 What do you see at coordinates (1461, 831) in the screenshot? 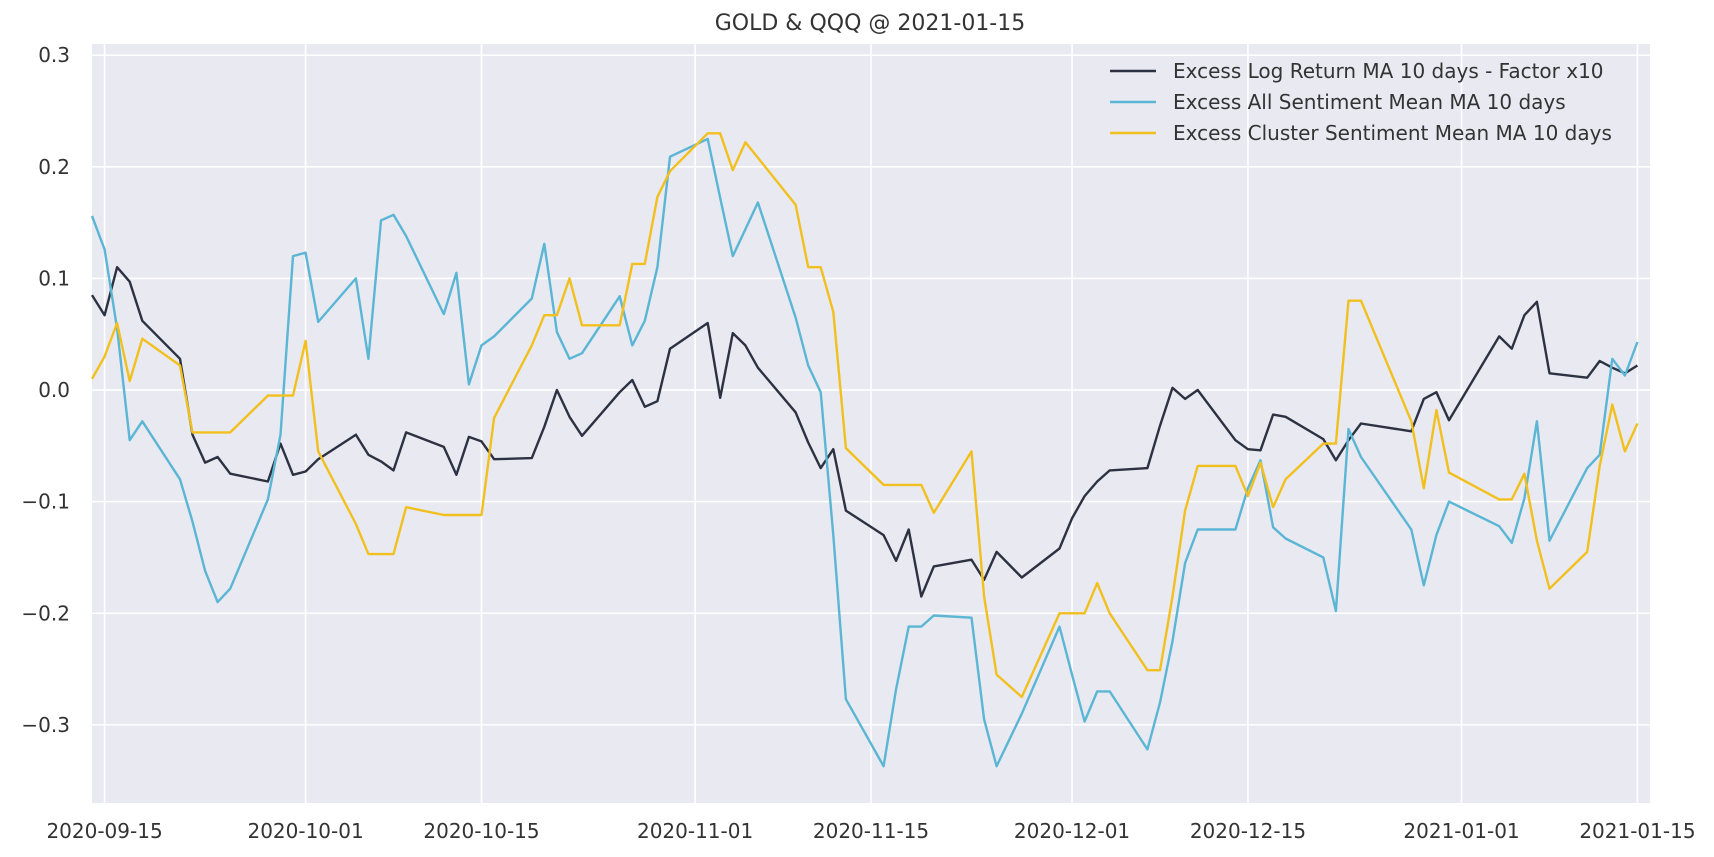
I see `x-tick-label: 2021-01-01` at bounding box center [1461, 831].